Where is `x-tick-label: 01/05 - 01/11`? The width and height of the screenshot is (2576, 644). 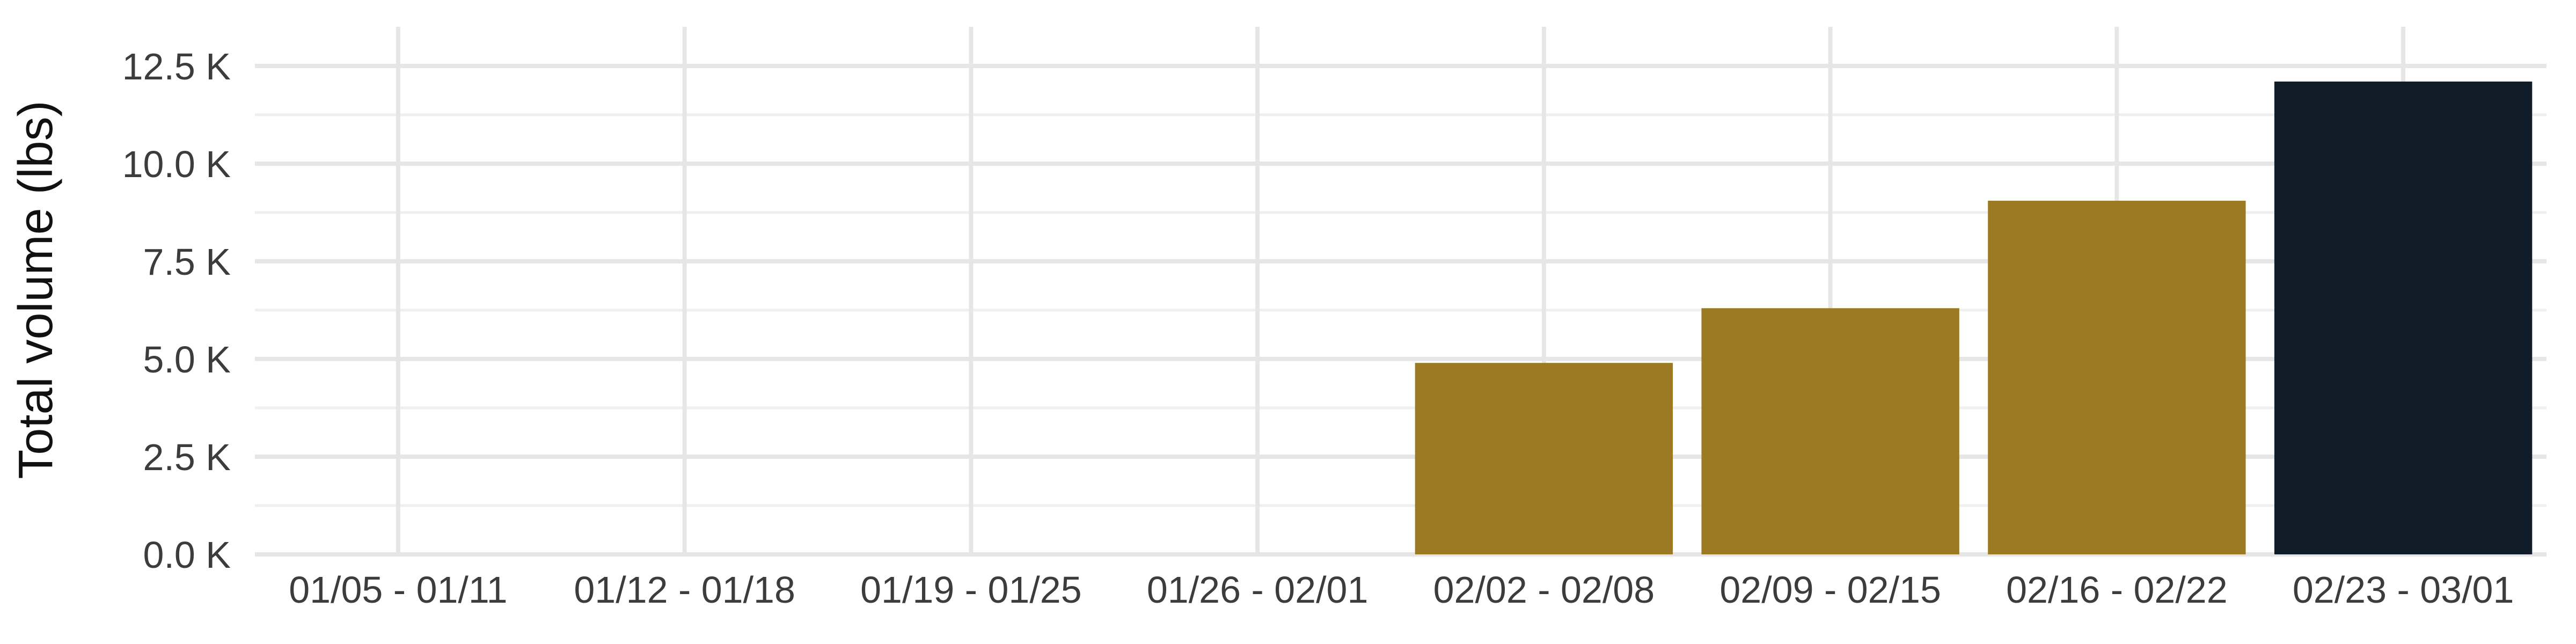
x-tick-label: 01/05 - 01/11 is located at coordinates (398, 590).